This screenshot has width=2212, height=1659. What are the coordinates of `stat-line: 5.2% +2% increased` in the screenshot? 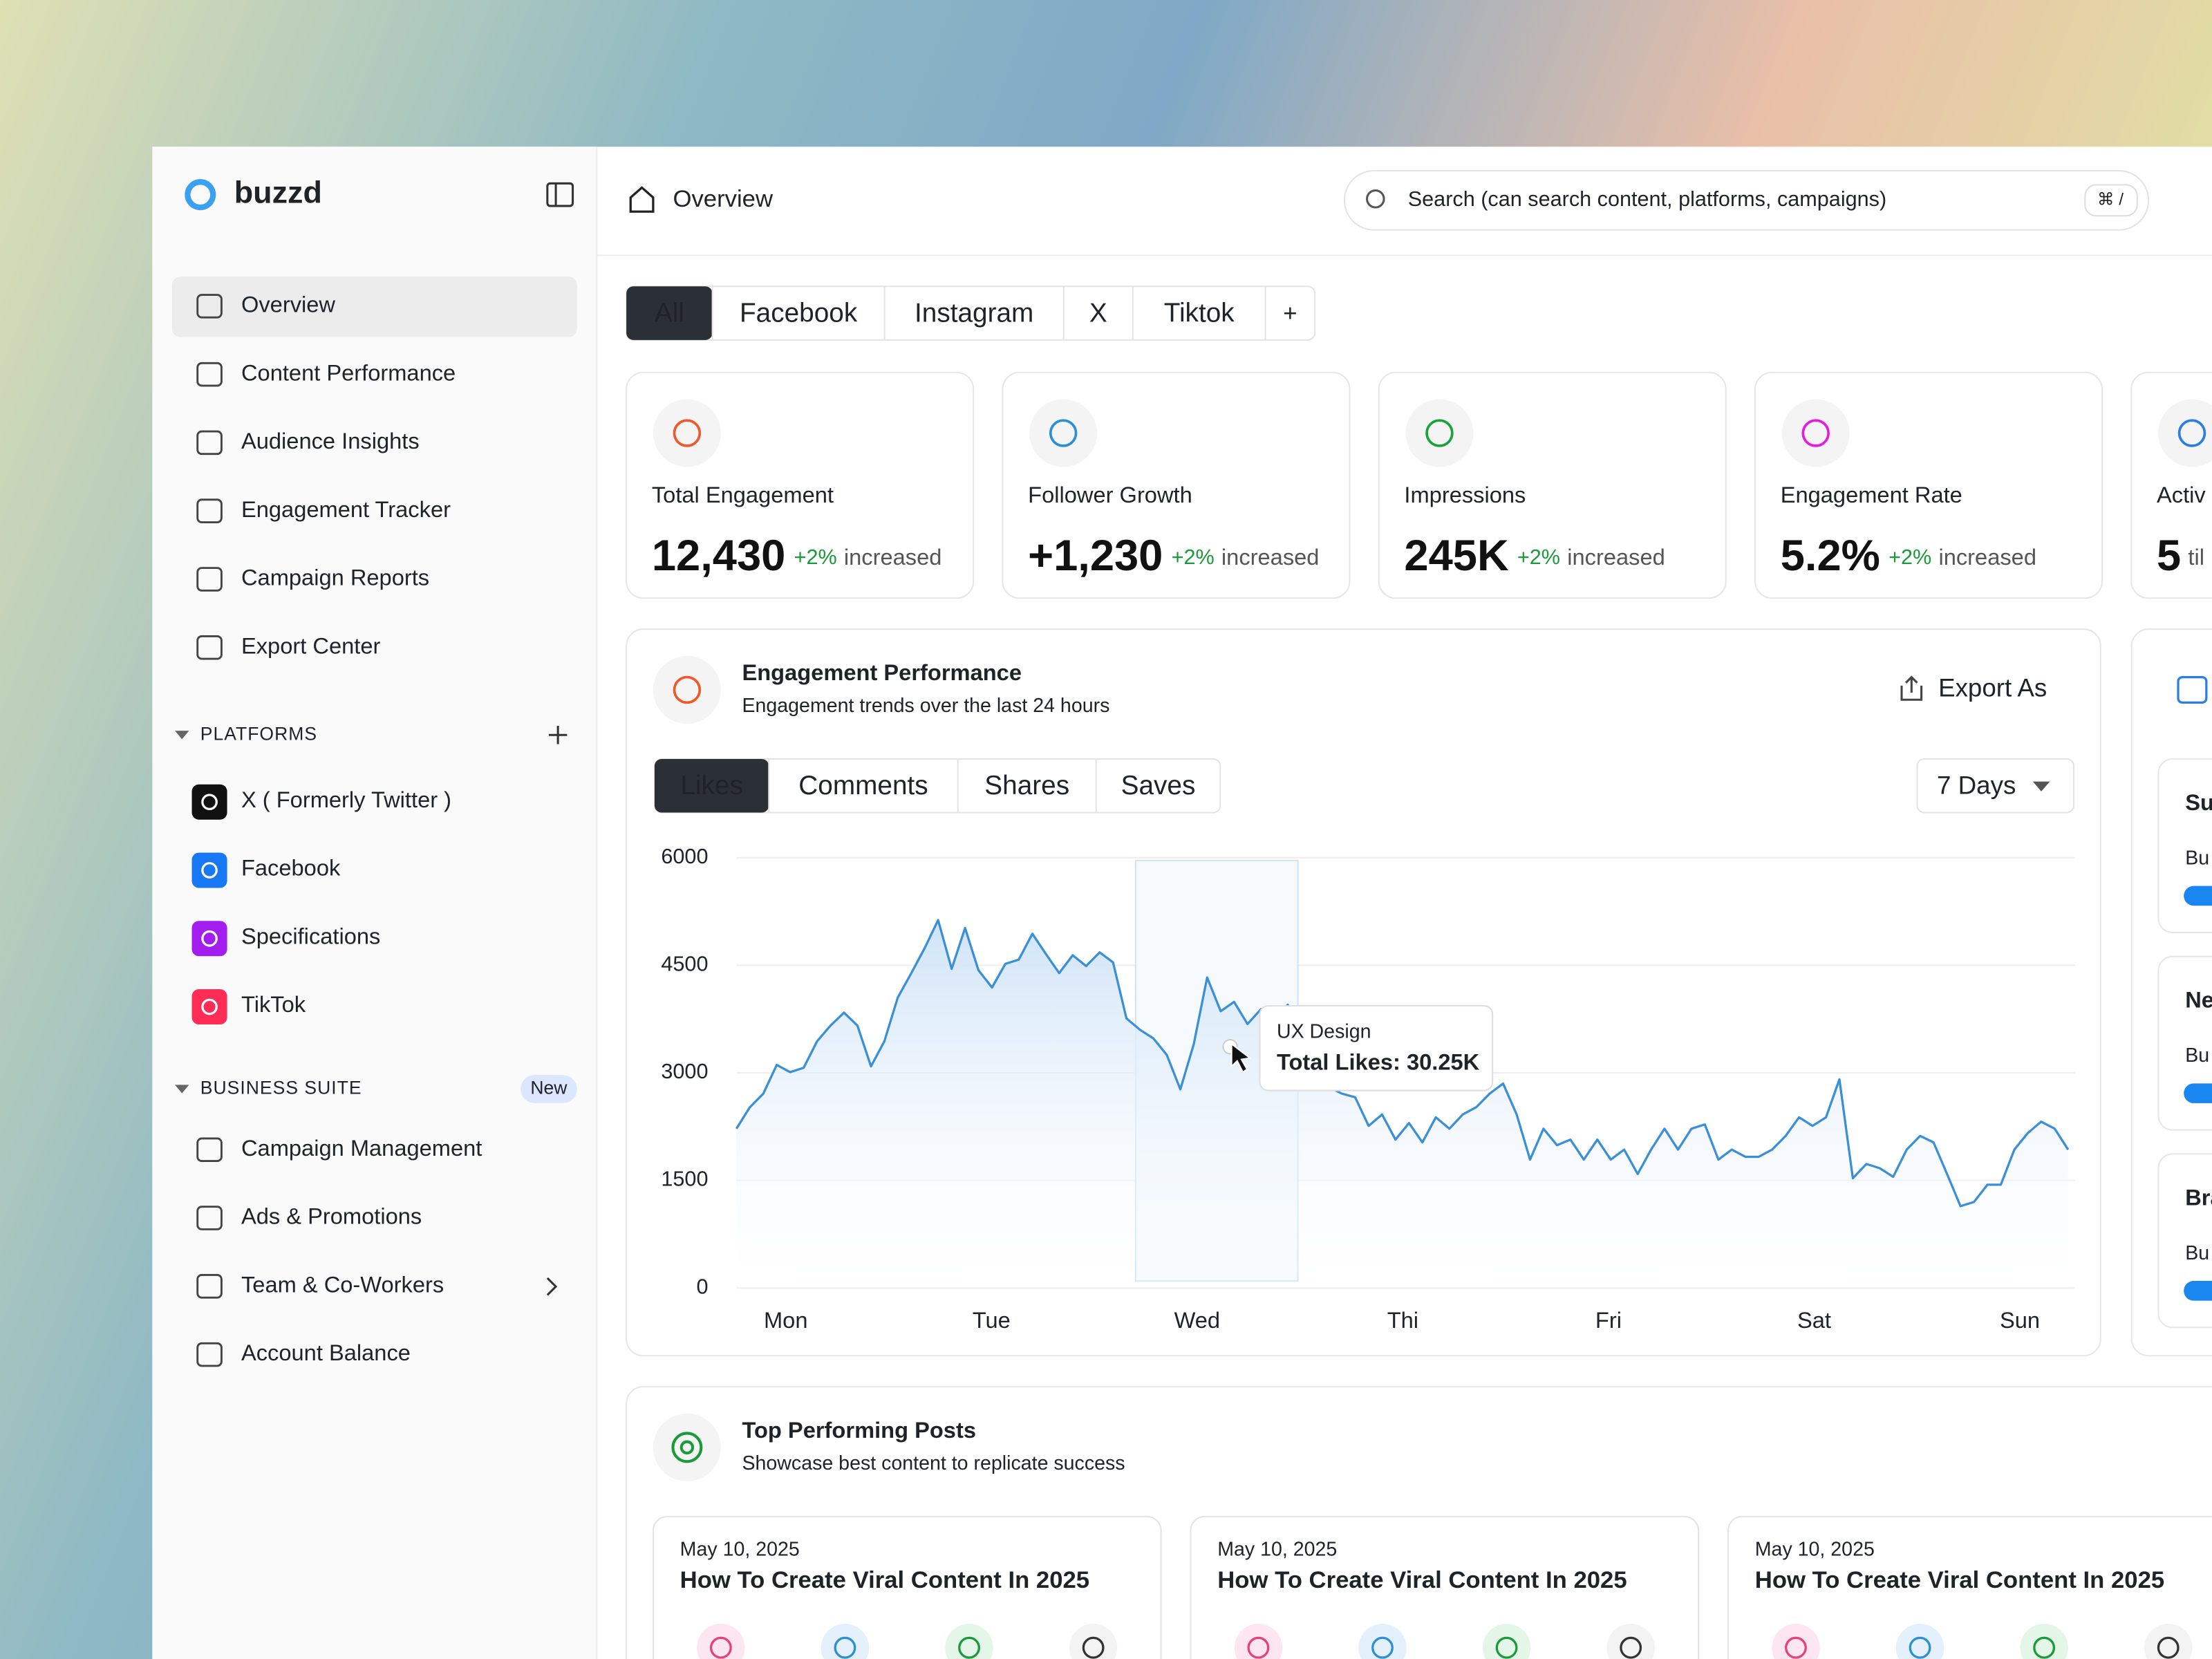 It's located at (1909, 556).